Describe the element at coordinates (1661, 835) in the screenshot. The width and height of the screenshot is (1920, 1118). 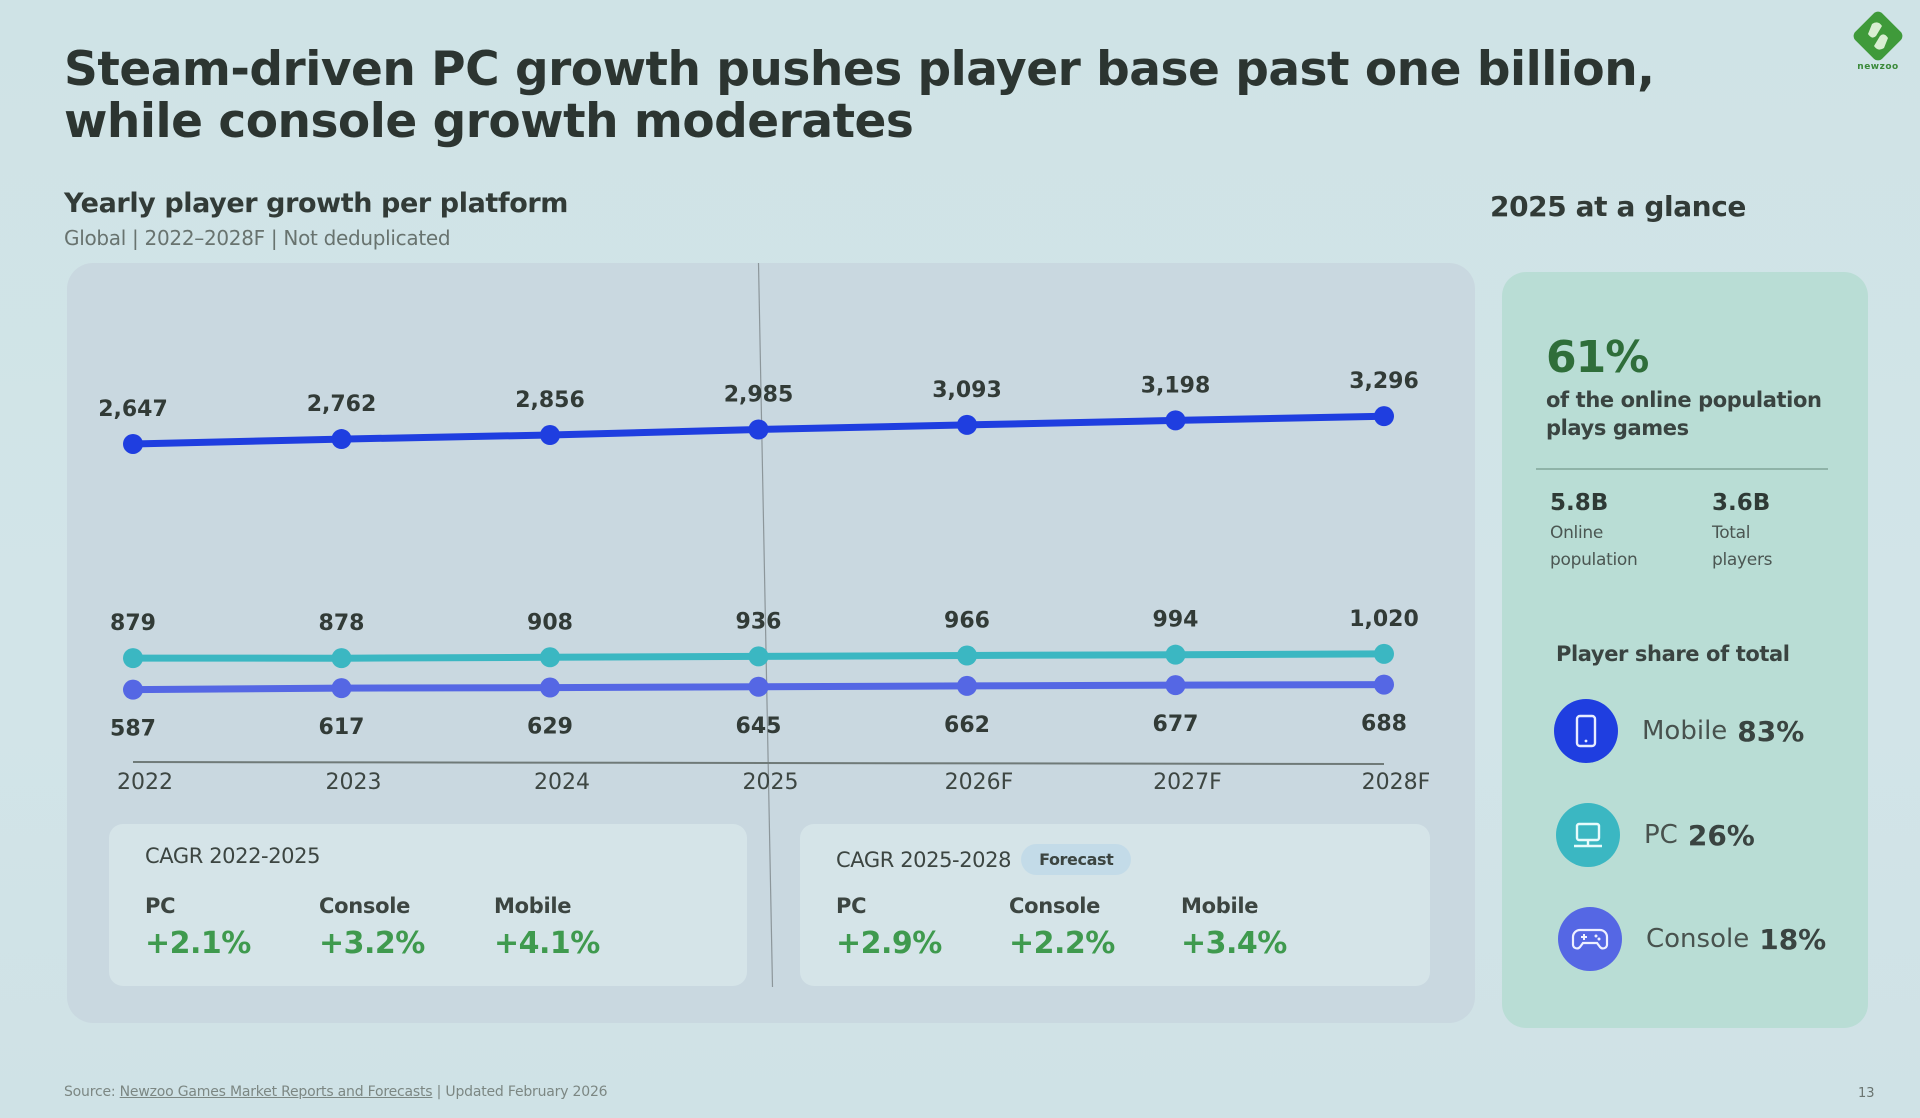
I see `share-platform: PC` at that location.